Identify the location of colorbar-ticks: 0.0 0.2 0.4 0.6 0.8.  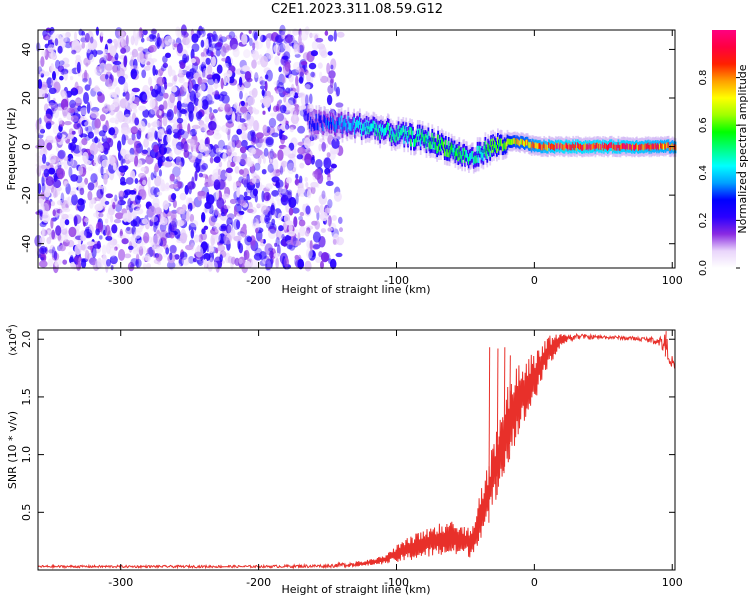
(719, 173).